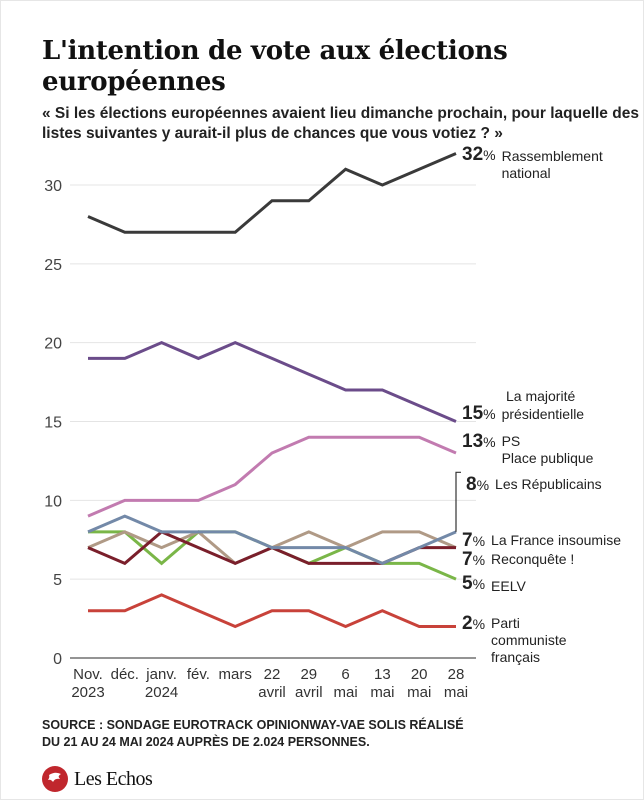  I want to click on x-tick-label: mars, so click(235, 674).